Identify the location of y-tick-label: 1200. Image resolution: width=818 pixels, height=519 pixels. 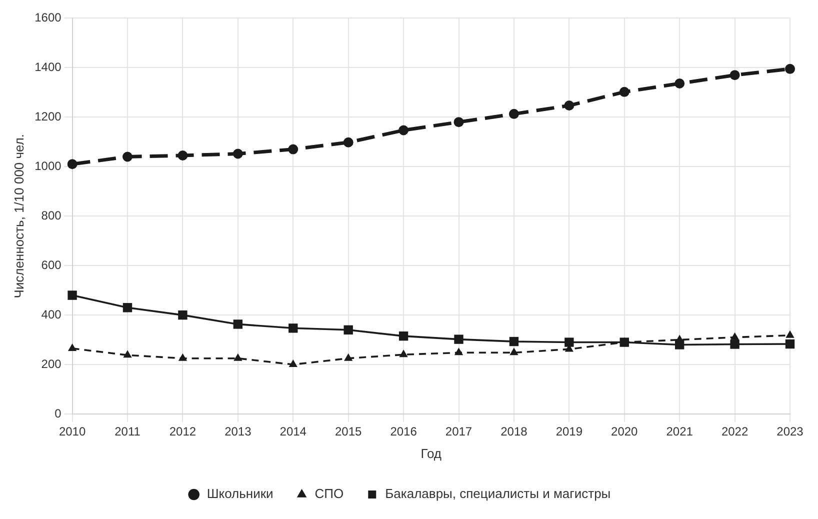
(48, 116).